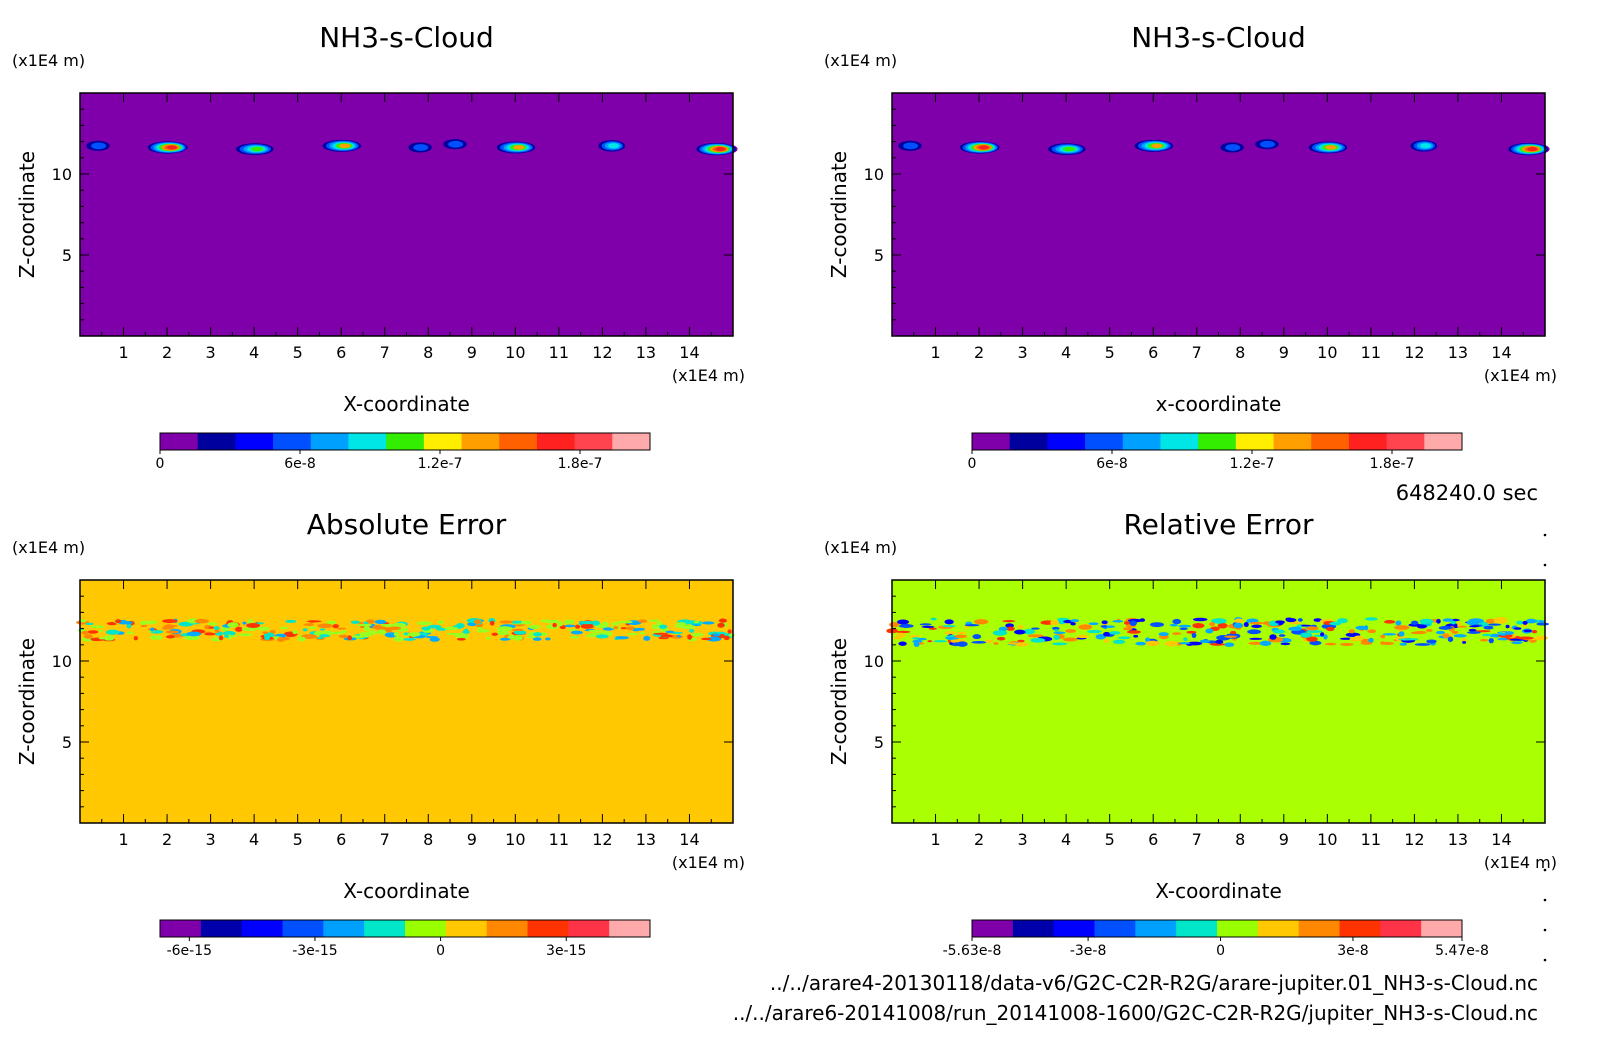 The width and height of the screenshot is (1604, 1054). Describe the element at coordinates (298, 839) in the screenshot. I see `x-tick-label: 5` at that location.